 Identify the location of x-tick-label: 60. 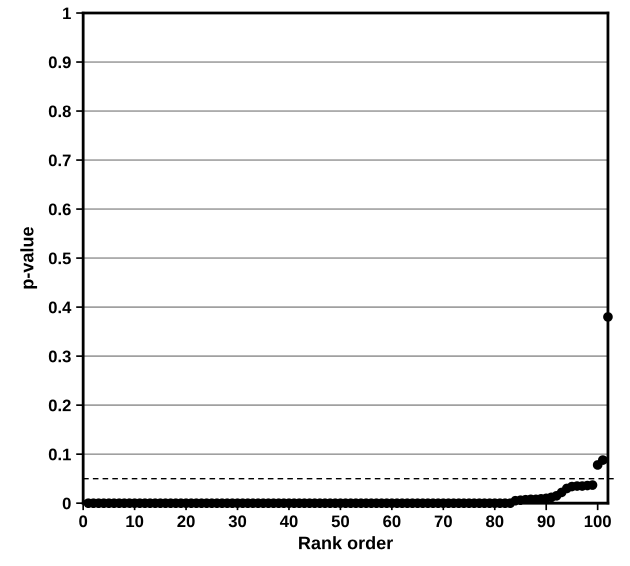
(391, 521).